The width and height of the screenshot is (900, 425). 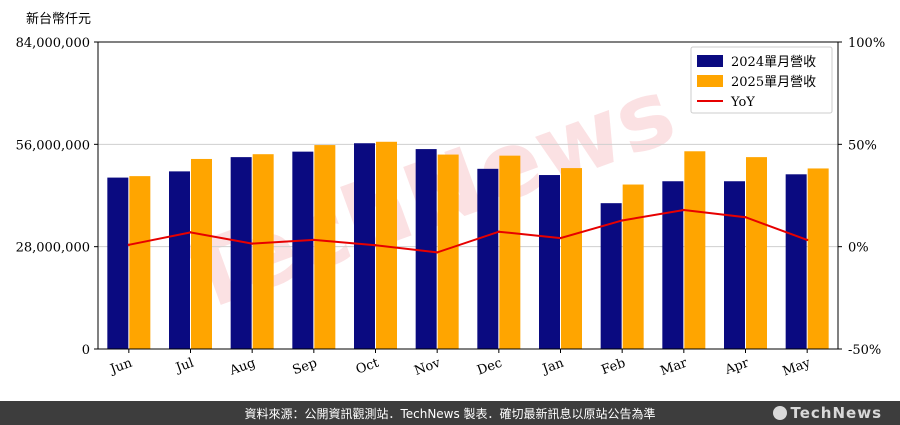 I want to click on x-tick-label: Feb, so click(x=614, y=367).